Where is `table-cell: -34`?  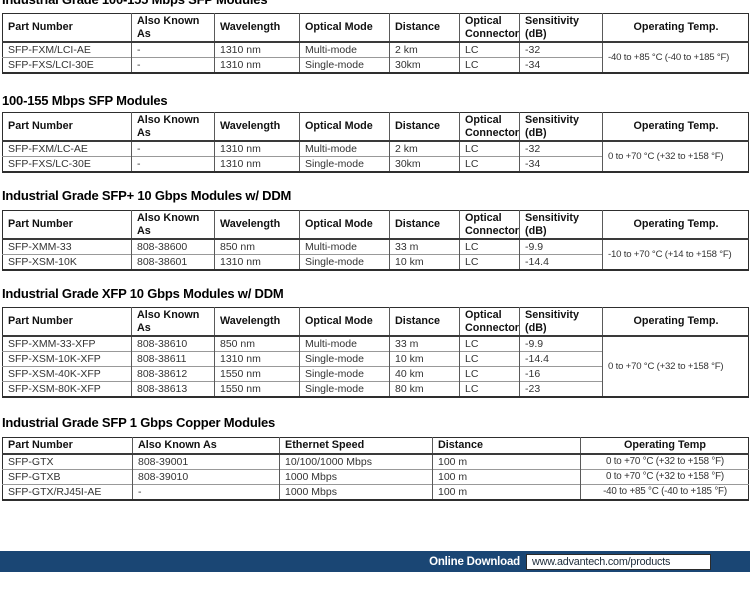
table-cell: -34 is located at coordinates (561, 65).